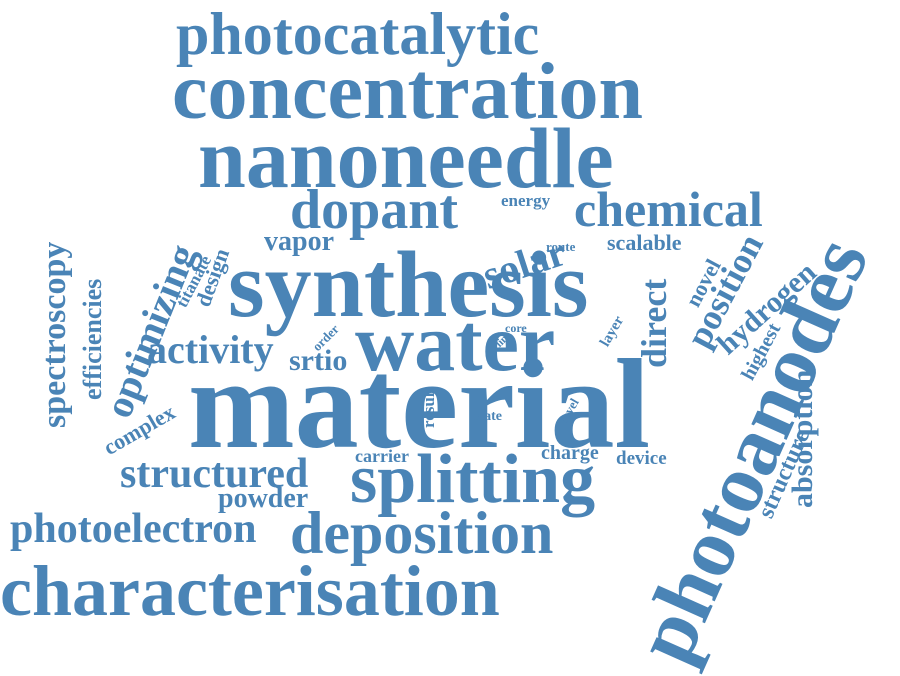 This screenshot has height=676, width=900. Describe the element at coordinates (516, 328) in the screenshot. I see `word-core: core` at that location.